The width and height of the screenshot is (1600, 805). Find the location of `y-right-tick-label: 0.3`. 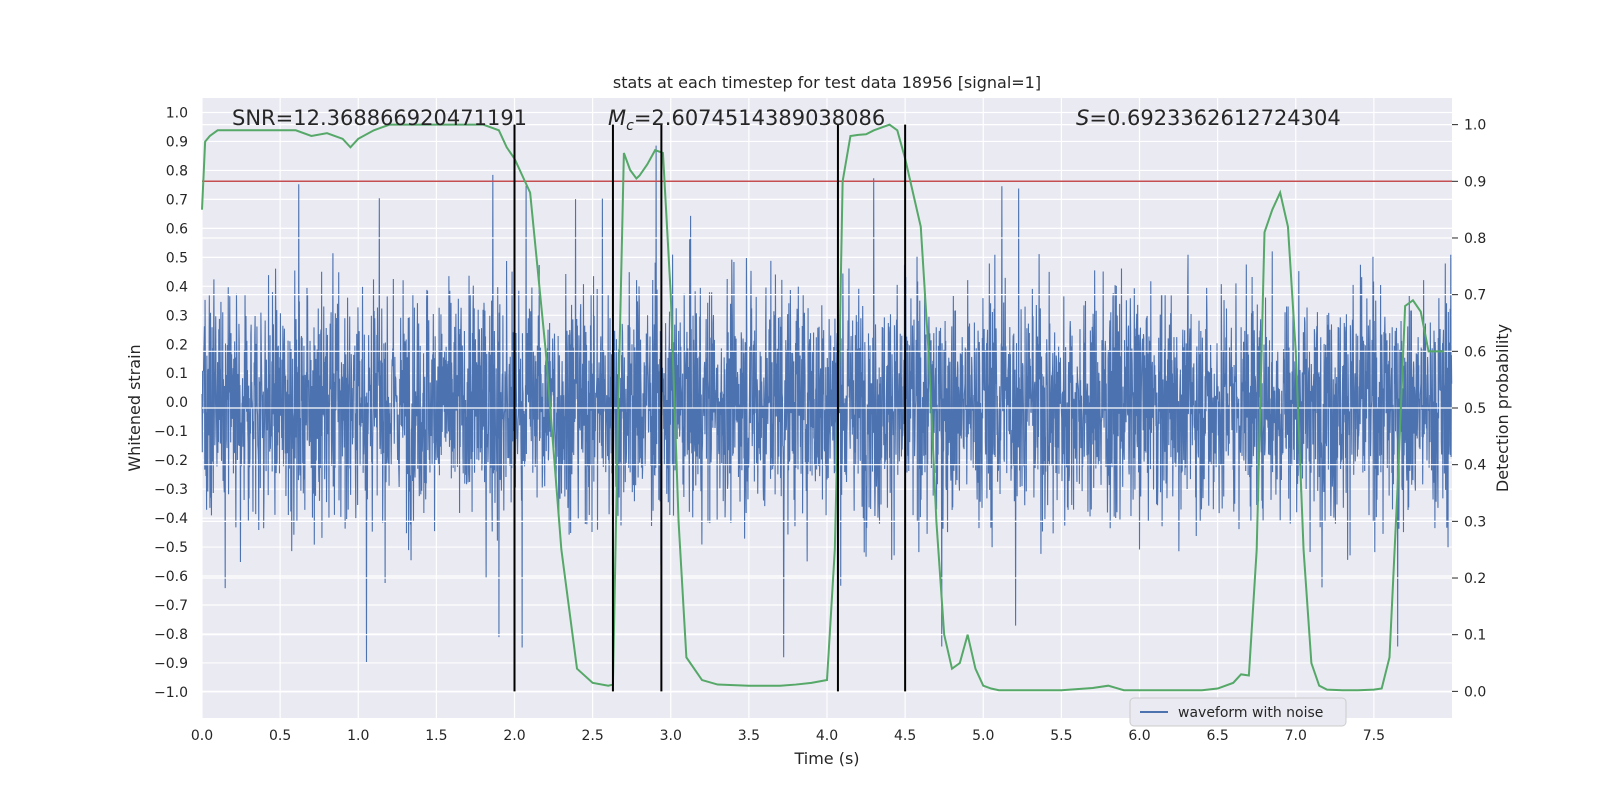

y-right-tick-label: 0.3 is located at coordinates (1475, 522).